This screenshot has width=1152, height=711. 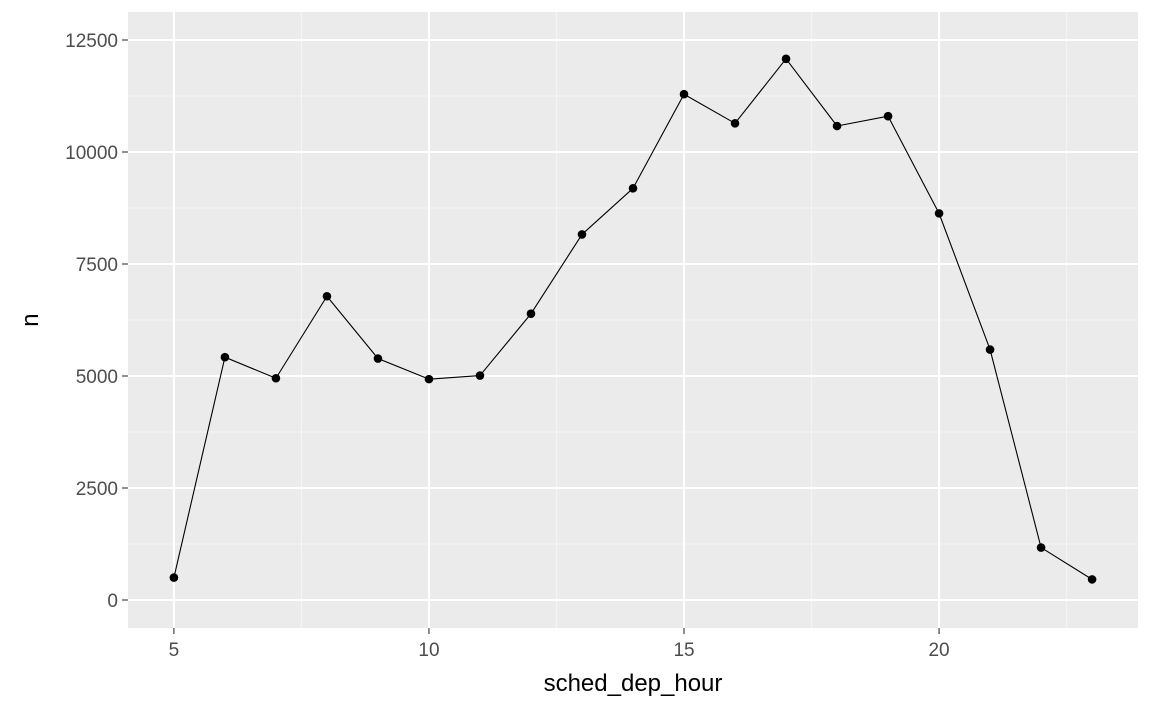 I want to click on x-tick-label: 20, so click(x=938, y=650).